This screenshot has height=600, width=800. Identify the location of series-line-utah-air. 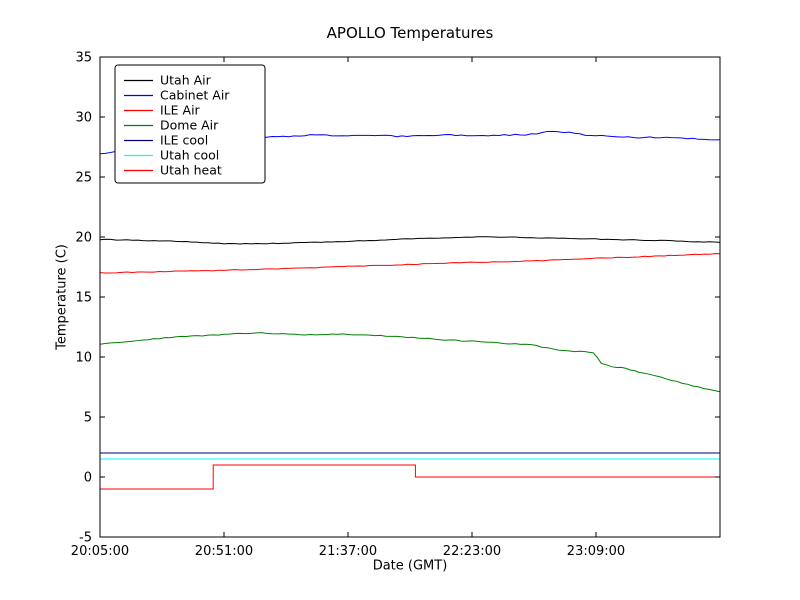
(410, 240).